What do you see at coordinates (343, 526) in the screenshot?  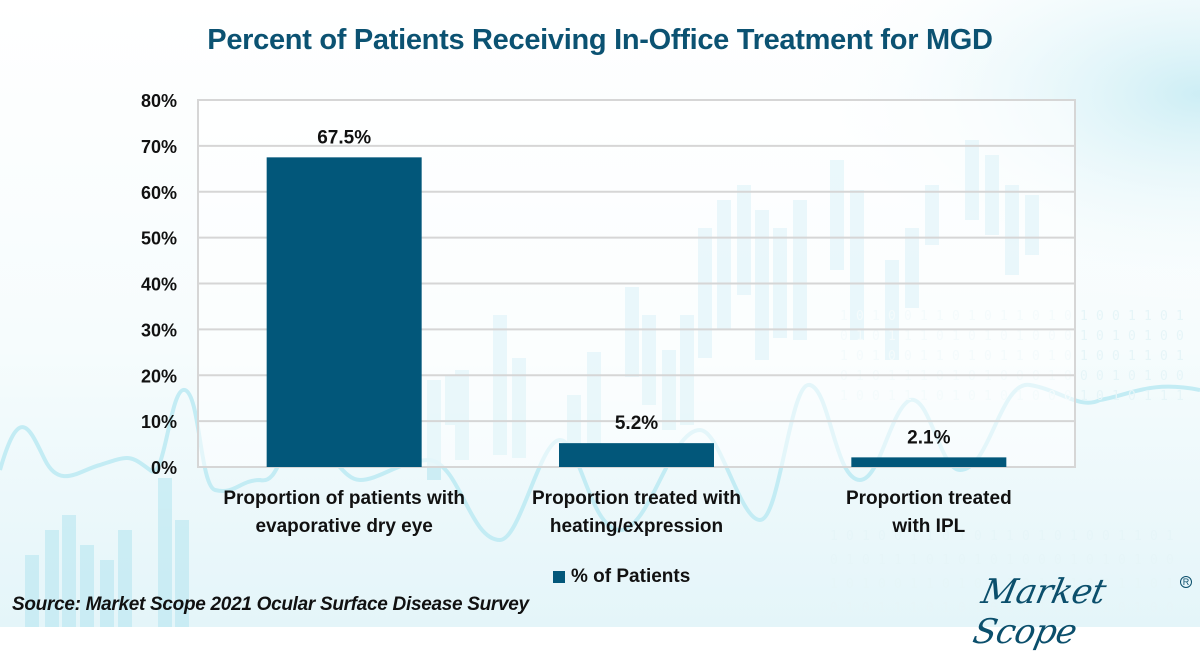 I see `x-tick-label: evaporative dry eye` at bounding box center [343, 526].